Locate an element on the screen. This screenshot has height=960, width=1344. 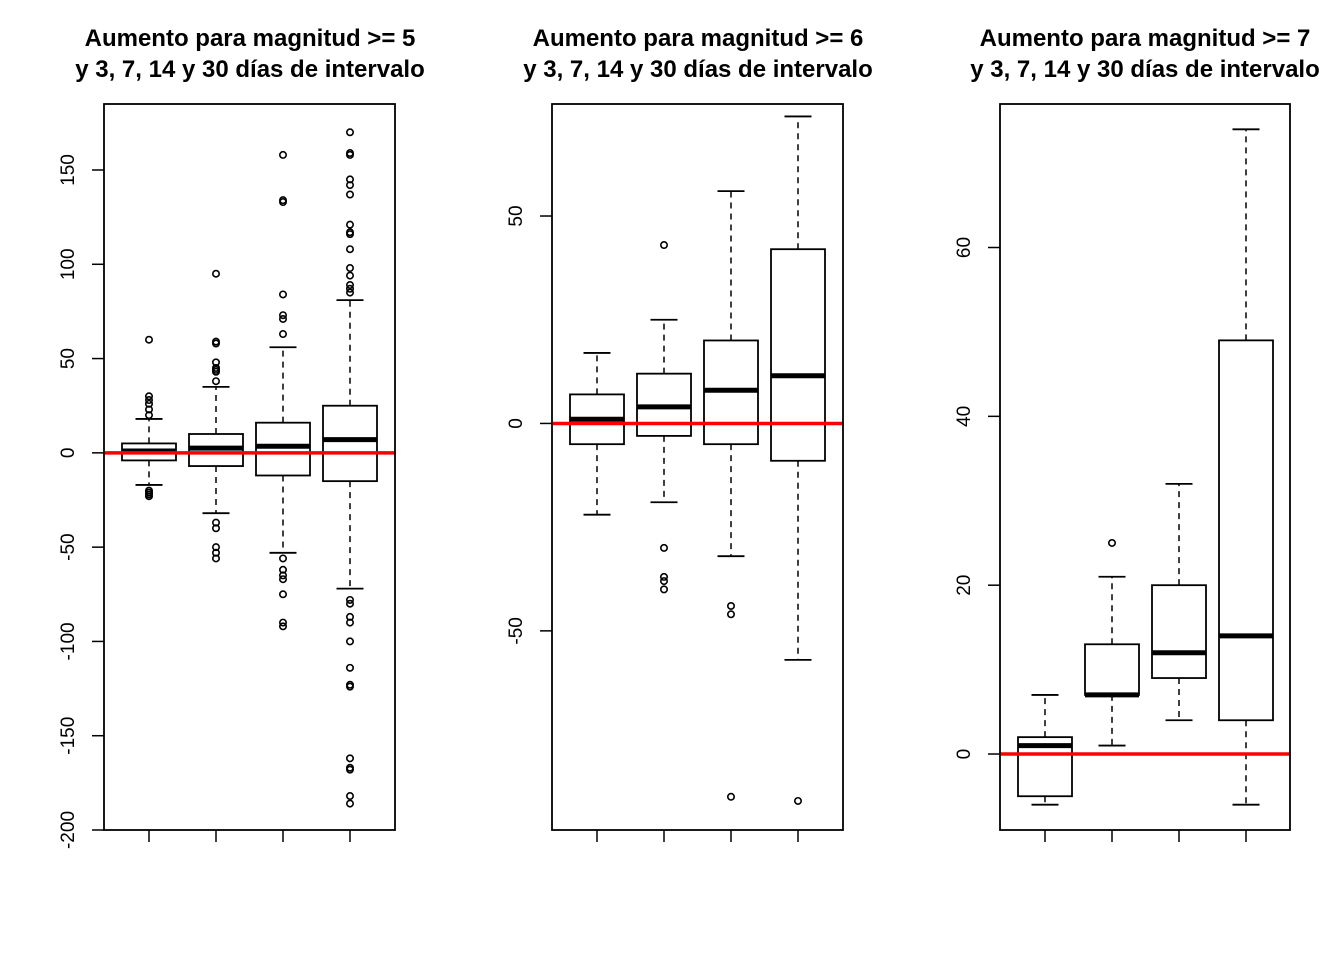
y-tick-label: 60 is located at coordinates (964, 247).